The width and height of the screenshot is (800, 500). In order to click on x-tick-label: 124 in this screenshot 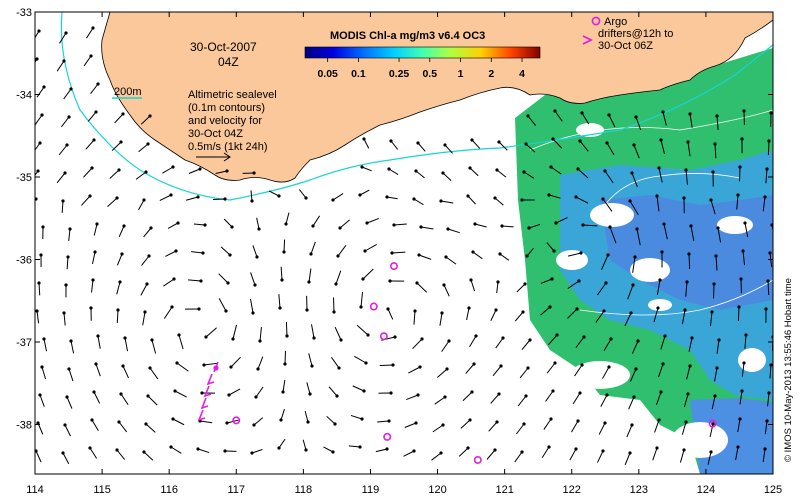, I will do `click(706, 490)`.